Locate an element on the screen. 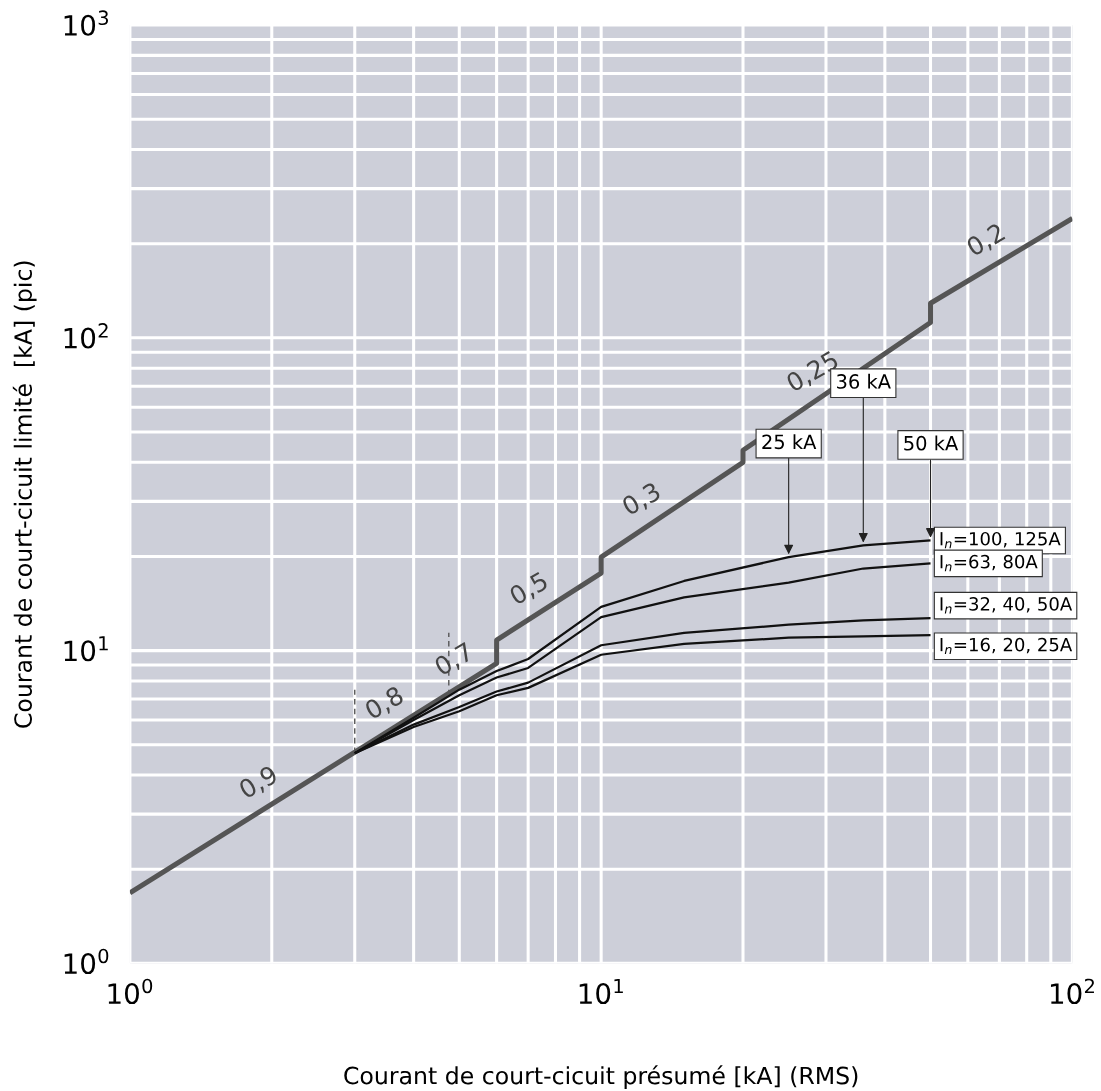 This screenshot has height=1091, width=1101. x-axis-title: Courant de court-cicuit présumé [kA] (RMS) is located at coordinates (601, 1077).